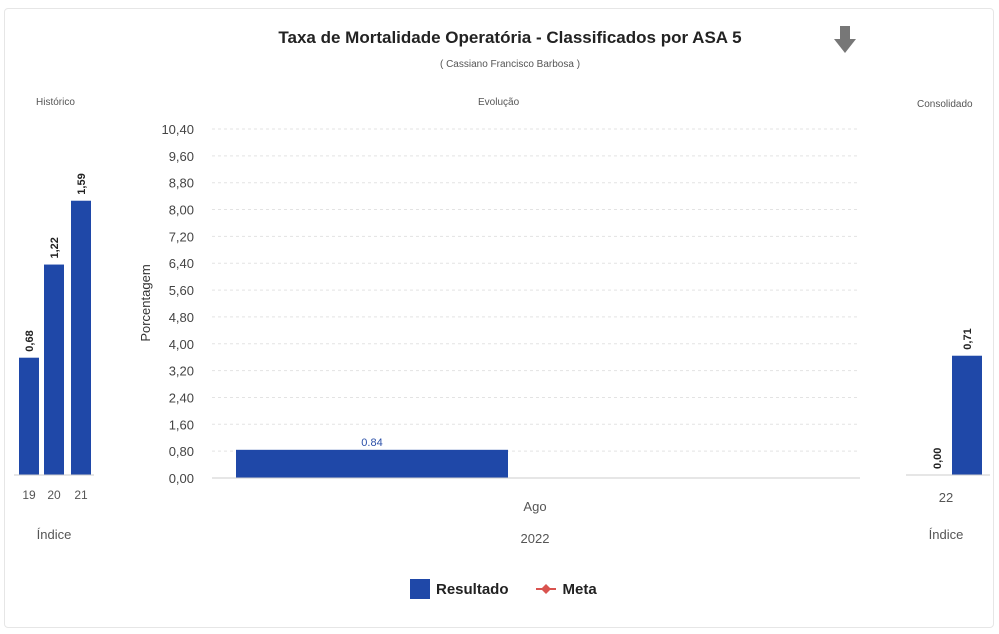 The height and width of the screenshot is (634, 999). Describe the element at coordinates (420, 589) in the screenshot. I see `legend-swatch-resultado` at that location.